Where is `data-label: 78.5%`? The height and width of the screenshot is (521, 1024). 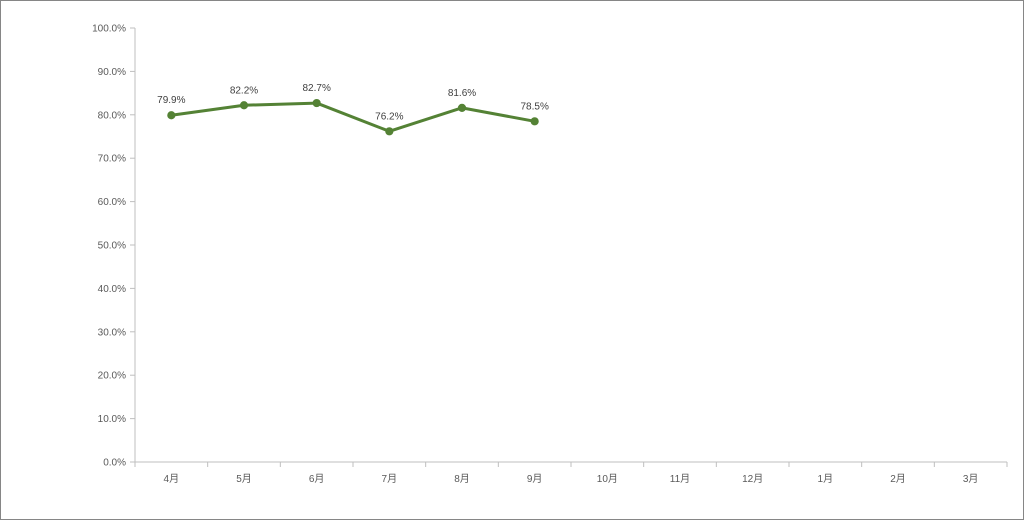 data-label: 78.5% is located at coordinates (534, 106).